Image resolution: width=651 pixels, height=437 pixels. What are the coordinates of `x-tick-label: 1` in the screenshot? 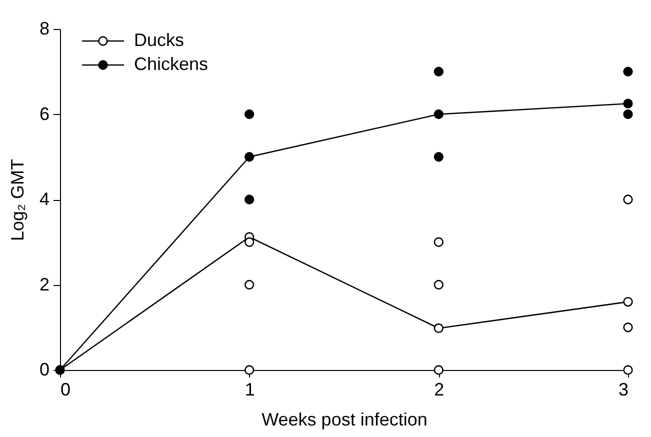 It's located at (249, 390).